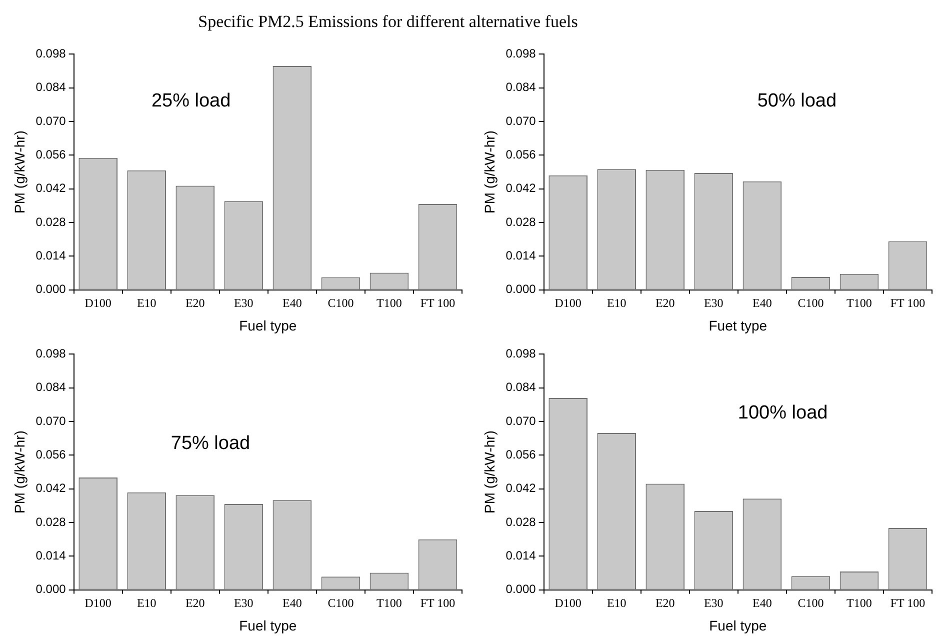 The image size is (940, 638). Describe the element at coordinates (797, 101) in the screenshot. I see `annotation: 50% load` at that location.